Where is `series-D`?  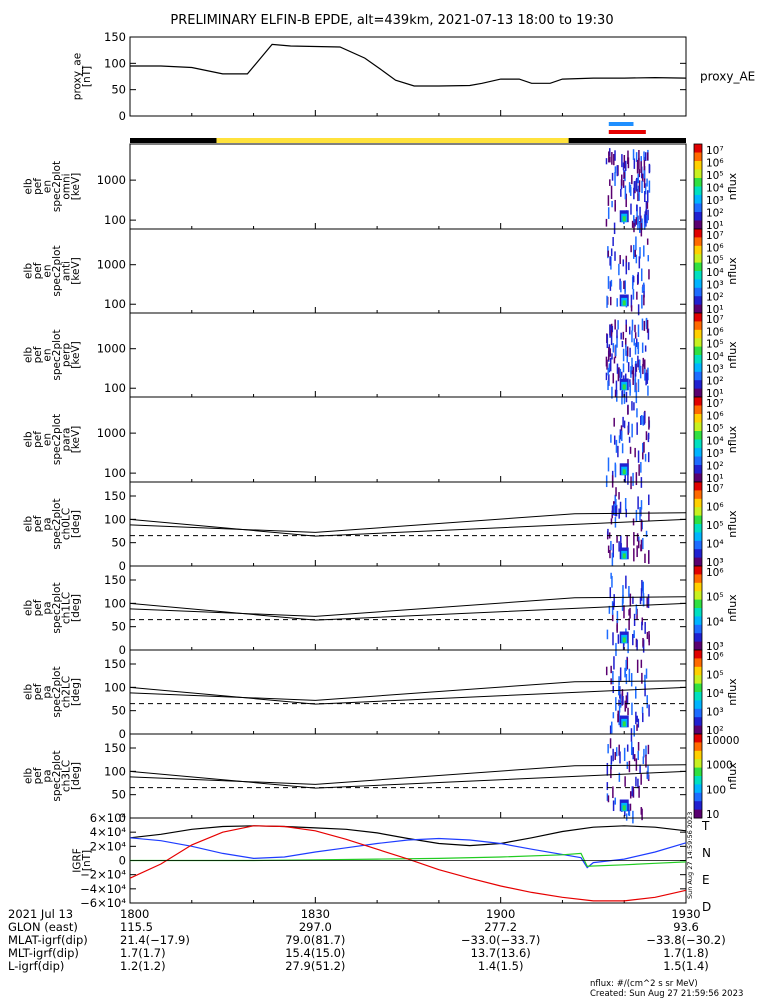 series-D is located at coordinates (408, 863).